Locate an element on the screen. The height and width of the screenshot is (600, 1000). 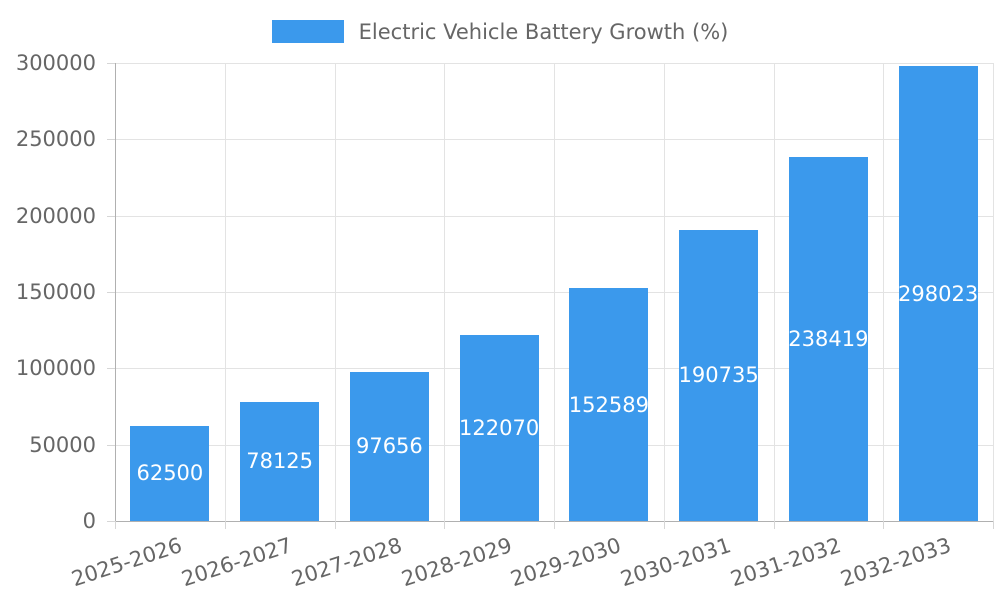
y-tick-label: 250000 is located at coordinates (55, 139).